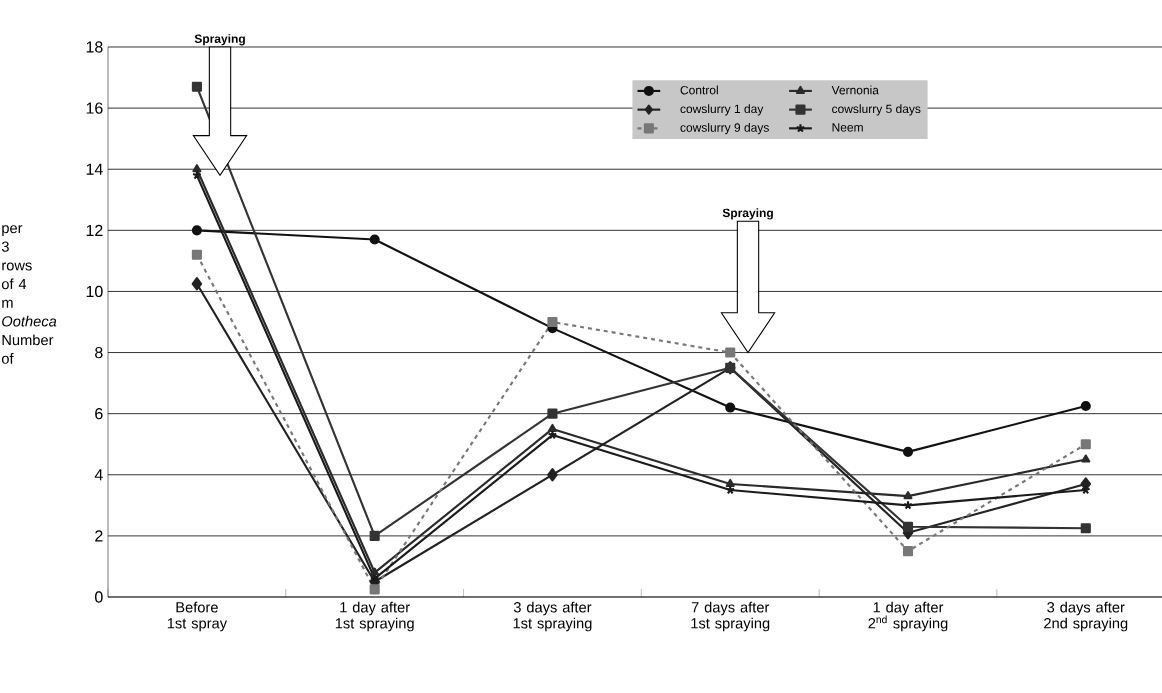  I want to click on x-tick-label: 7 days after 1st spraying, so click(730, 616).